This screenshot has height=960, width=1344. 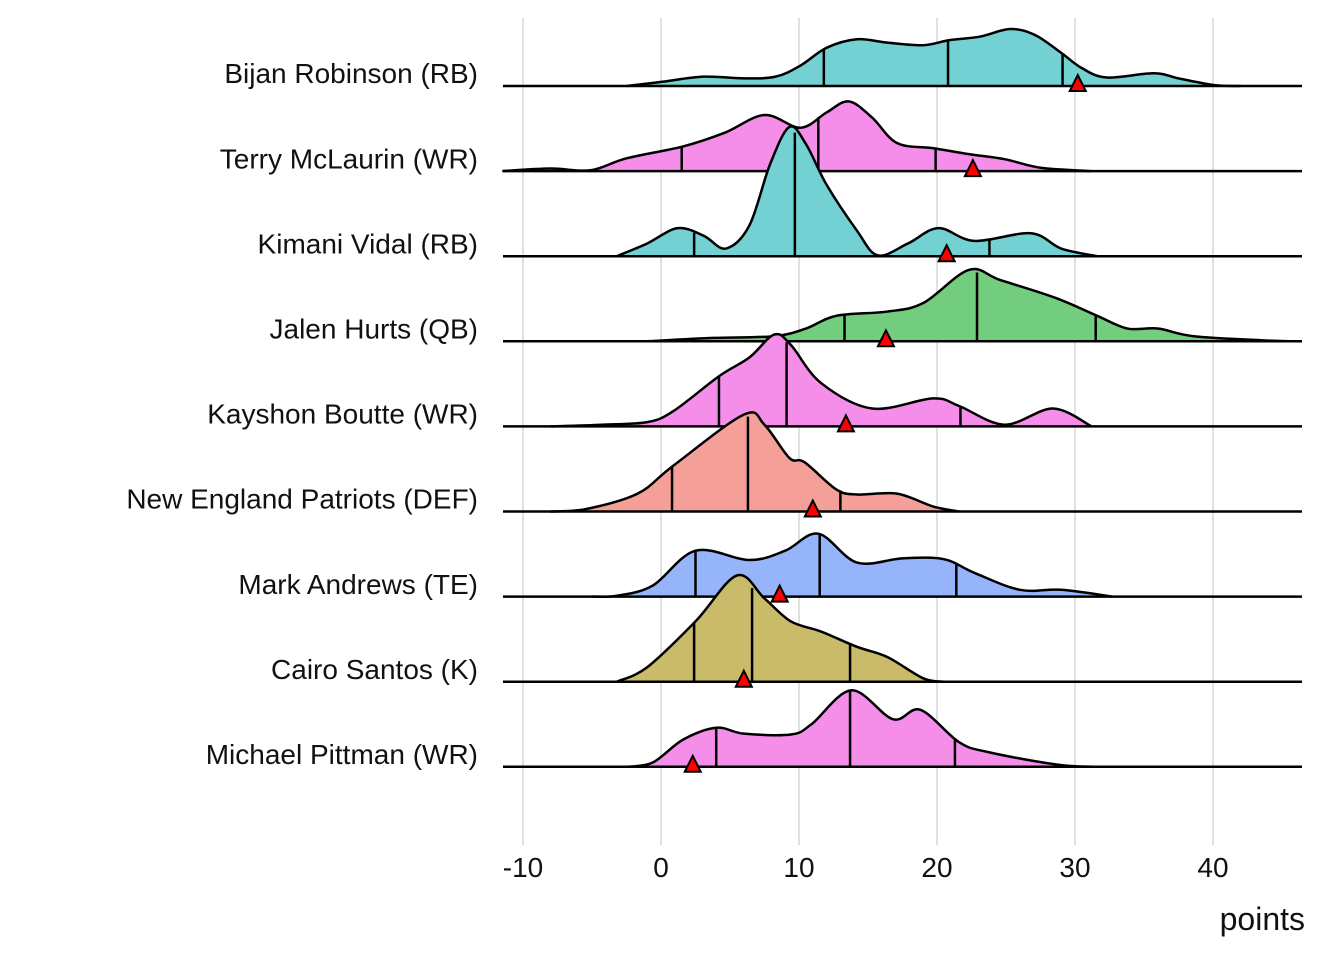 I want to click on player-label: New England Patriots (DEF), so click(x=302, y=499).